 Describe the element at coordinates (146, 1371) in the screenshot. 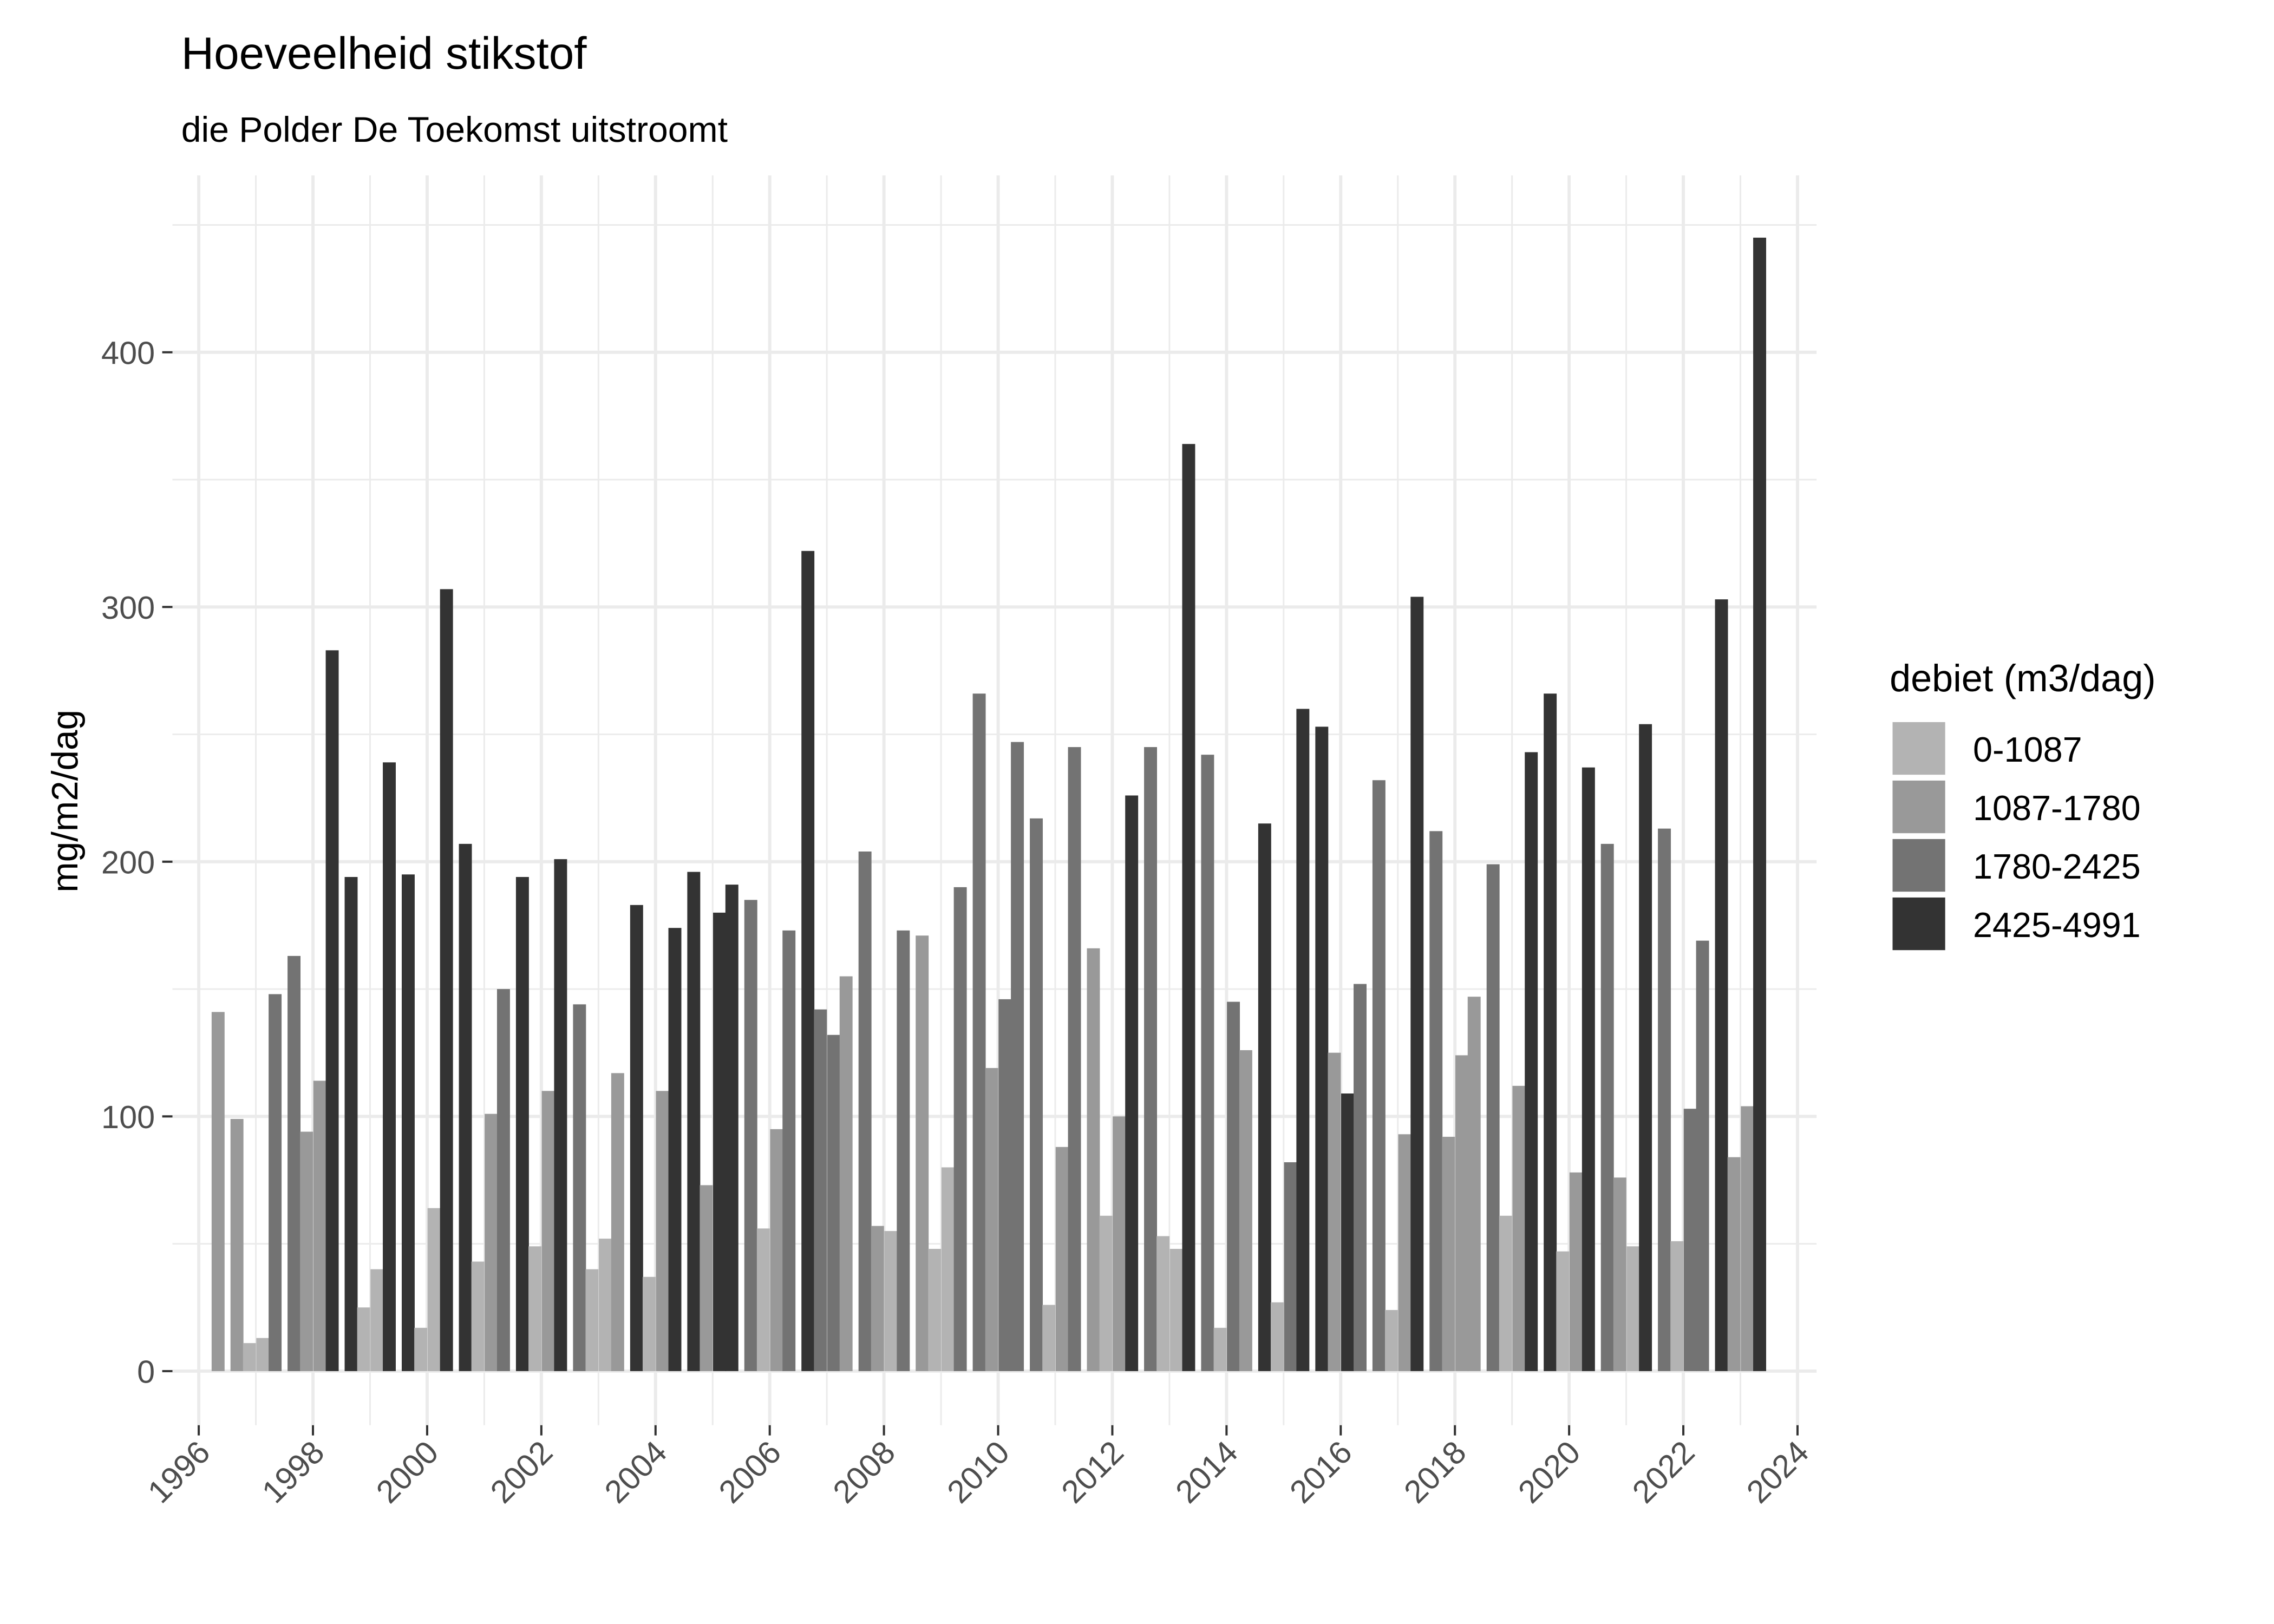

I see `y-tick-label: 0` at that location.